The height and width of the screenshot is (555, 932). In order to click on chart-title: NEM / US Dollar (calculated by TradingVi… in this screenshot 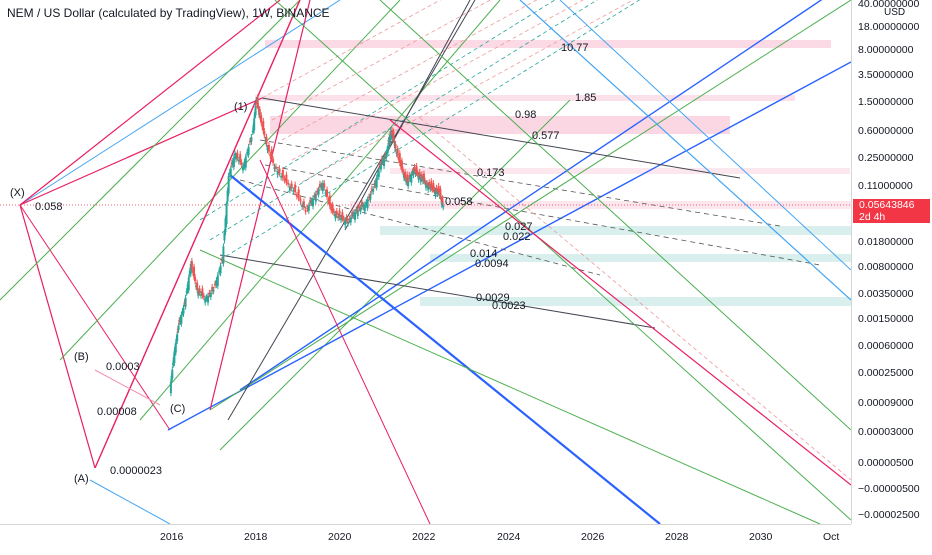, I will do `click(168, 13)`.